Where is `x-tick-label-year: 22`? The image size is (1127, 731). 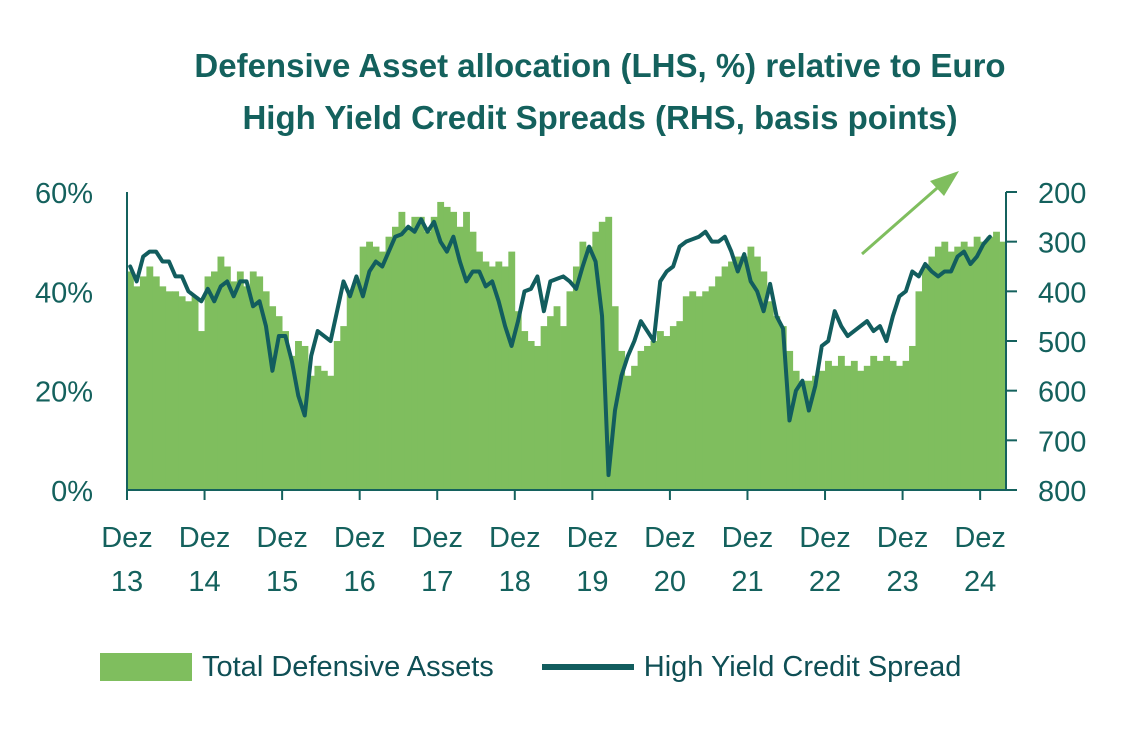
x-tick-label-year: 22 is located at coordinates (825, 582).